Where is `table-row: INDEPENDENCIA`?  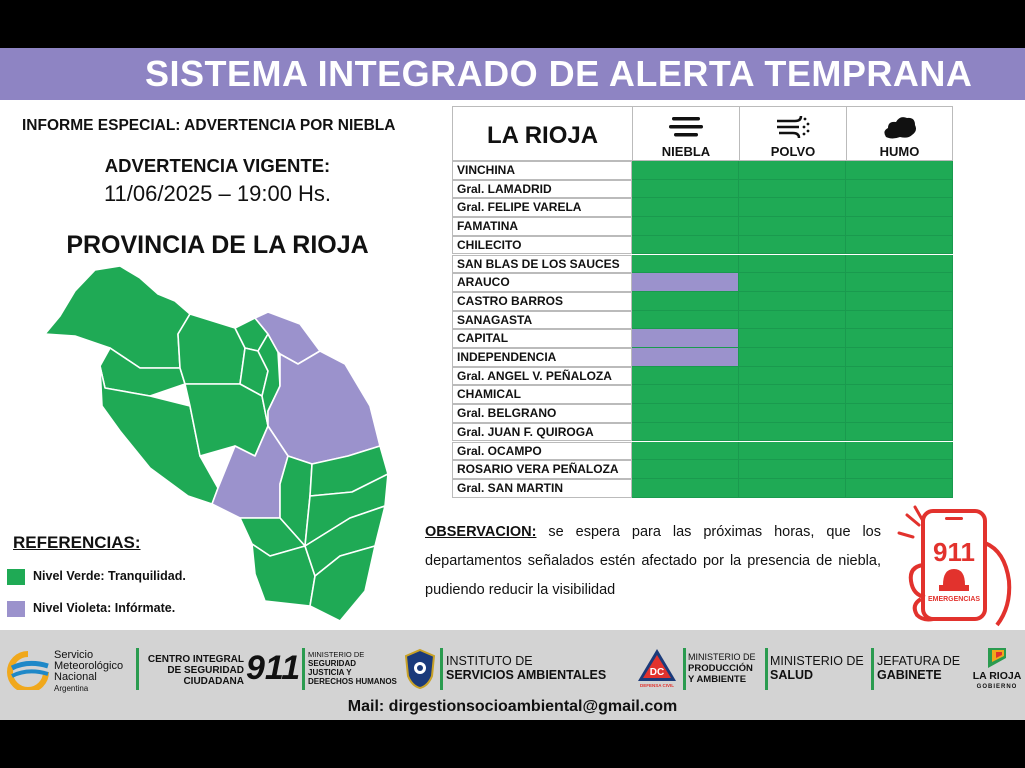 table-row: INDEPENDENCIA is located at coordinates (702, 357).